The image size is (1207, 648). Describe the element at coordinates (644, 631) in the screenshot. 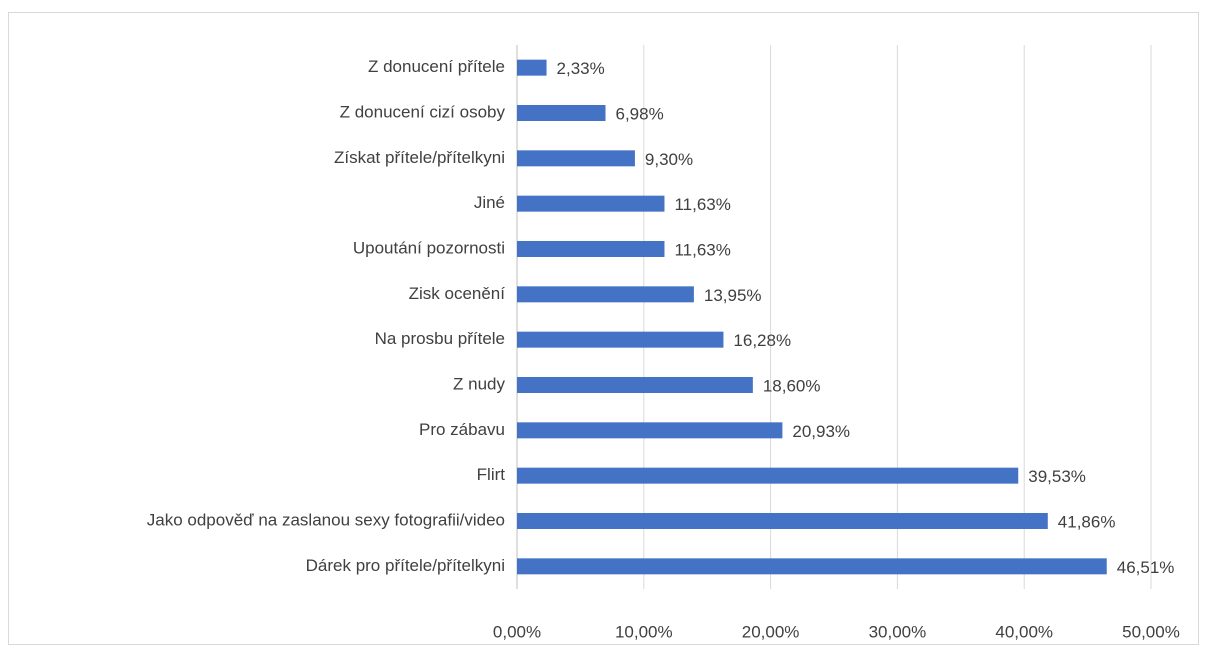

I see `x-tick-label: 10,00%` at that location.